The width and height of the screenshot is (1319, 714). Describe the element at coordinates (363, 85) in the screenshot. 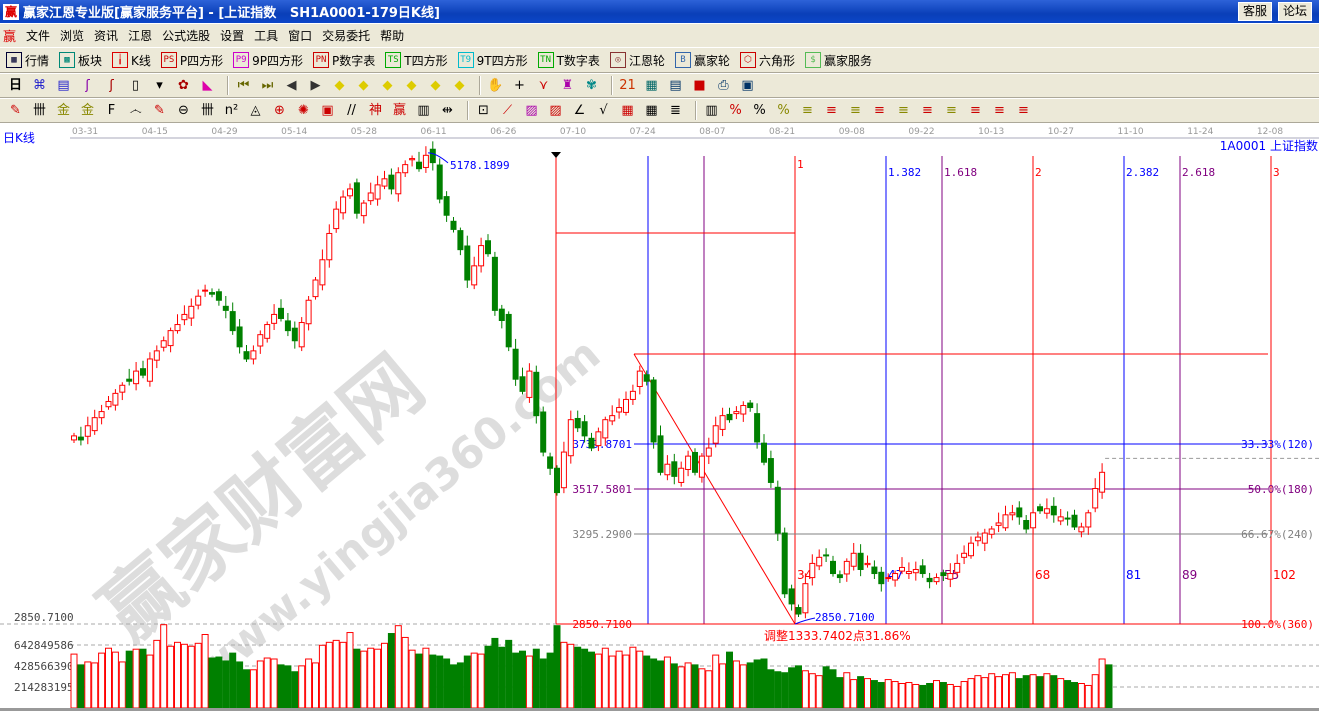

I see `shift-right-icon: ◆` at that location.